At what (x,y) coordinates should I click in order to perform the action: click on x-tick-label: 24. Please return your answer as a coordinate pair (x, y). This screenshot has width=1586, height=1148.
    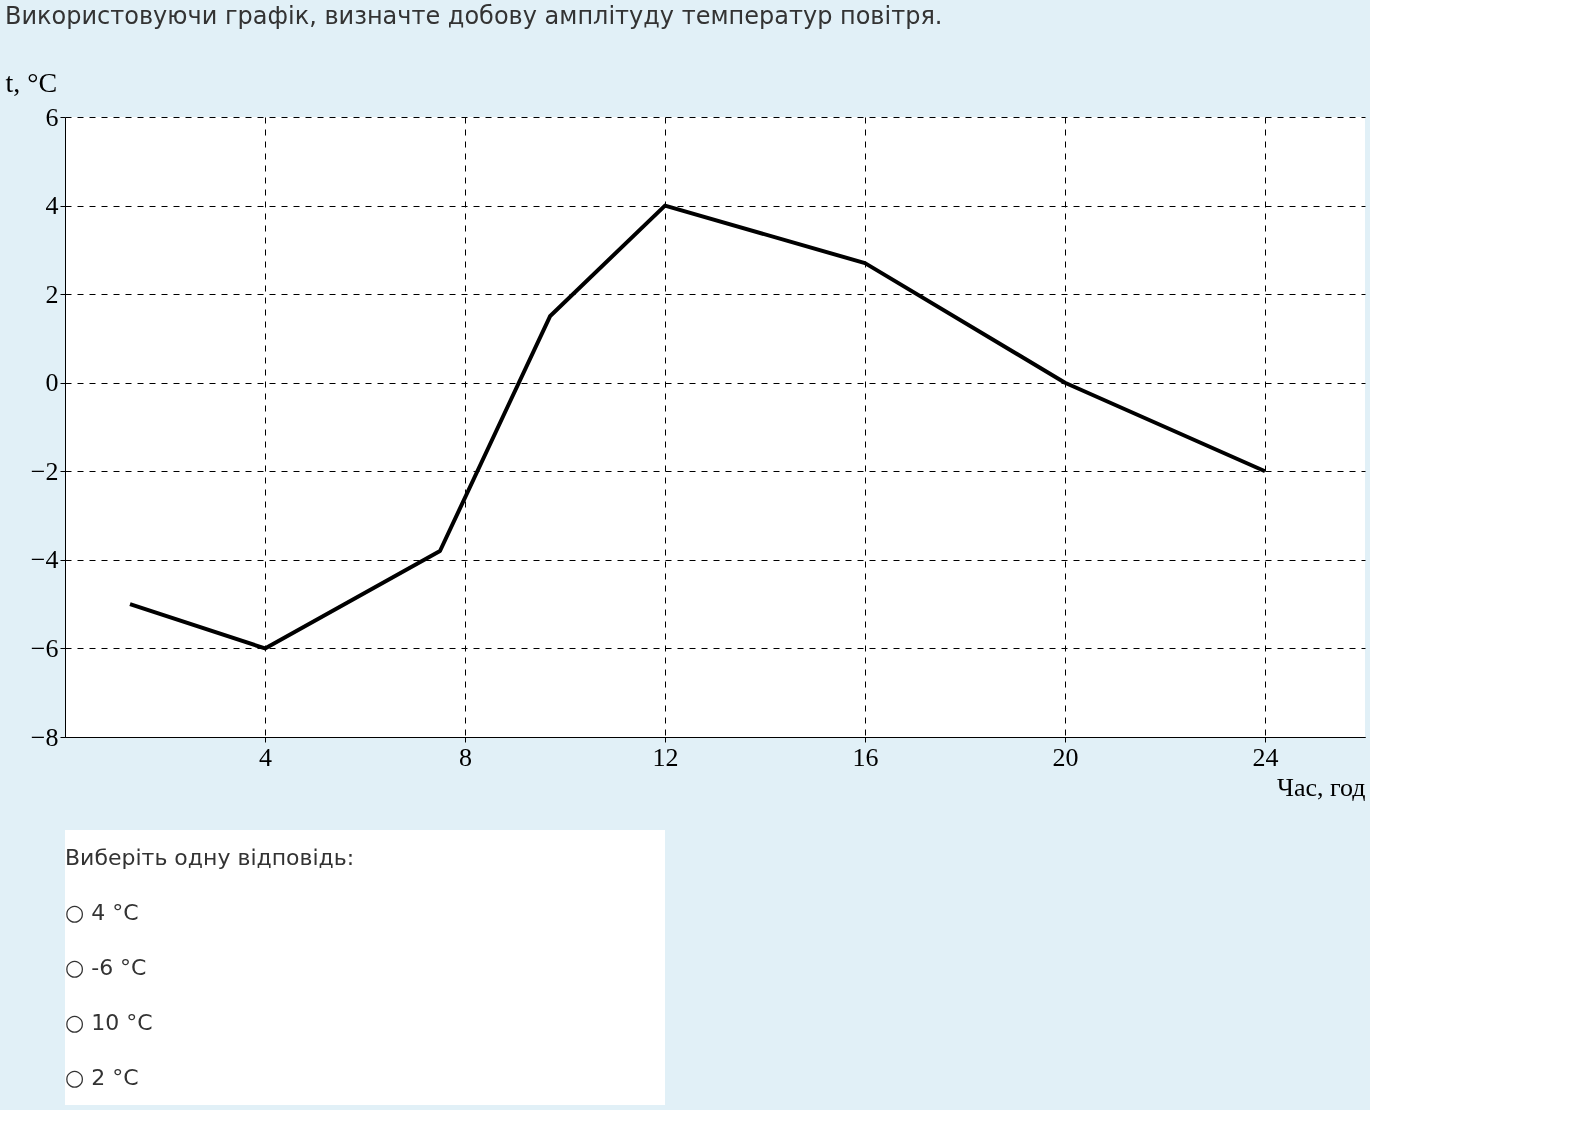
    Looking at the image, I should click on (1265, 757).